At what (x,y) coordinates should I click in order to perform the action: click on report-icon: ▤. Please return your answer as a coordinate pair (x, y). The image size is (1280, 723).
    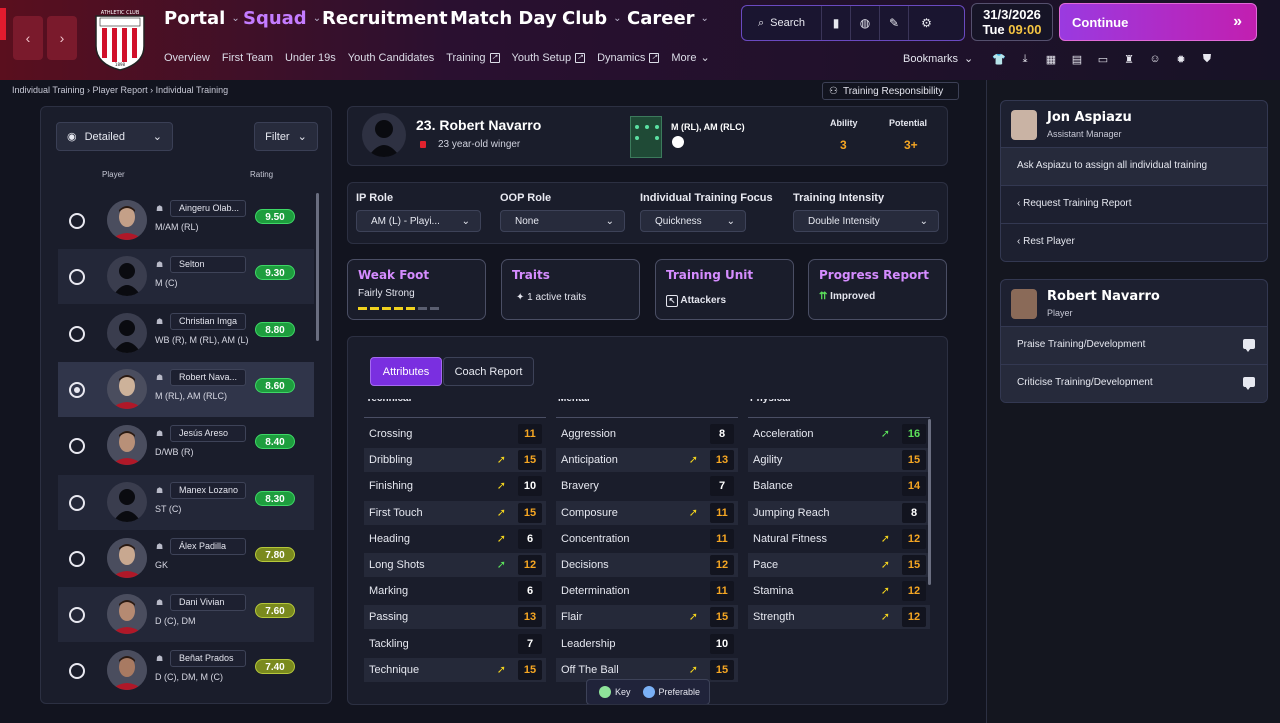
    Looking at the image, I should click on (1077, 59).